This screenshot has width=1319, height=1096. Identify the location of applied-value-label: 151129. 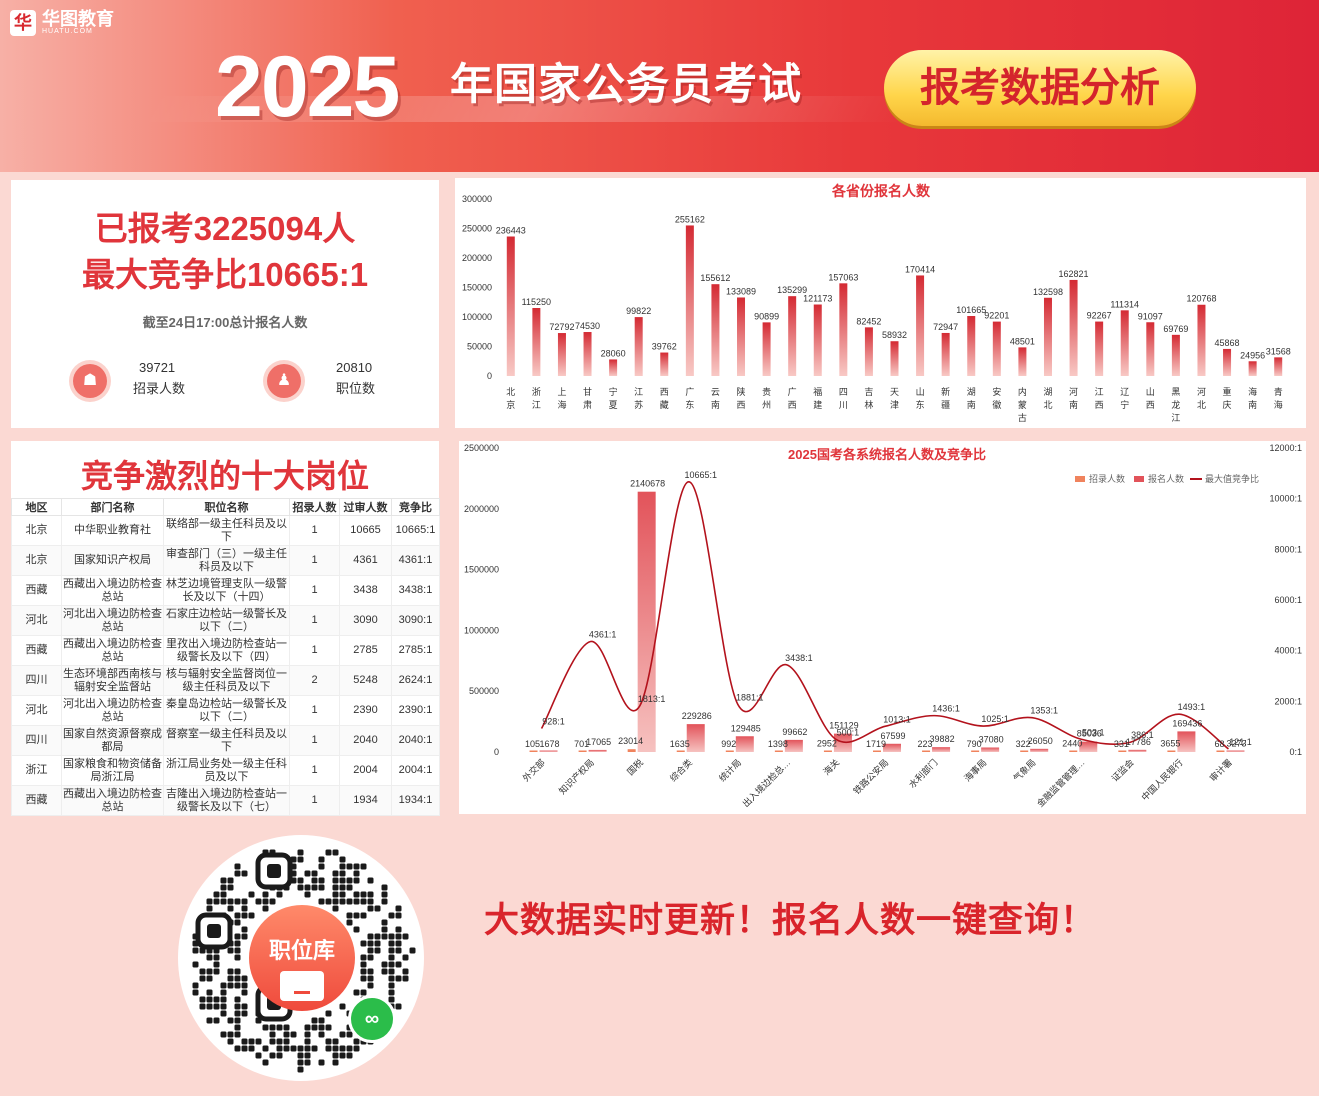
(843, 726).